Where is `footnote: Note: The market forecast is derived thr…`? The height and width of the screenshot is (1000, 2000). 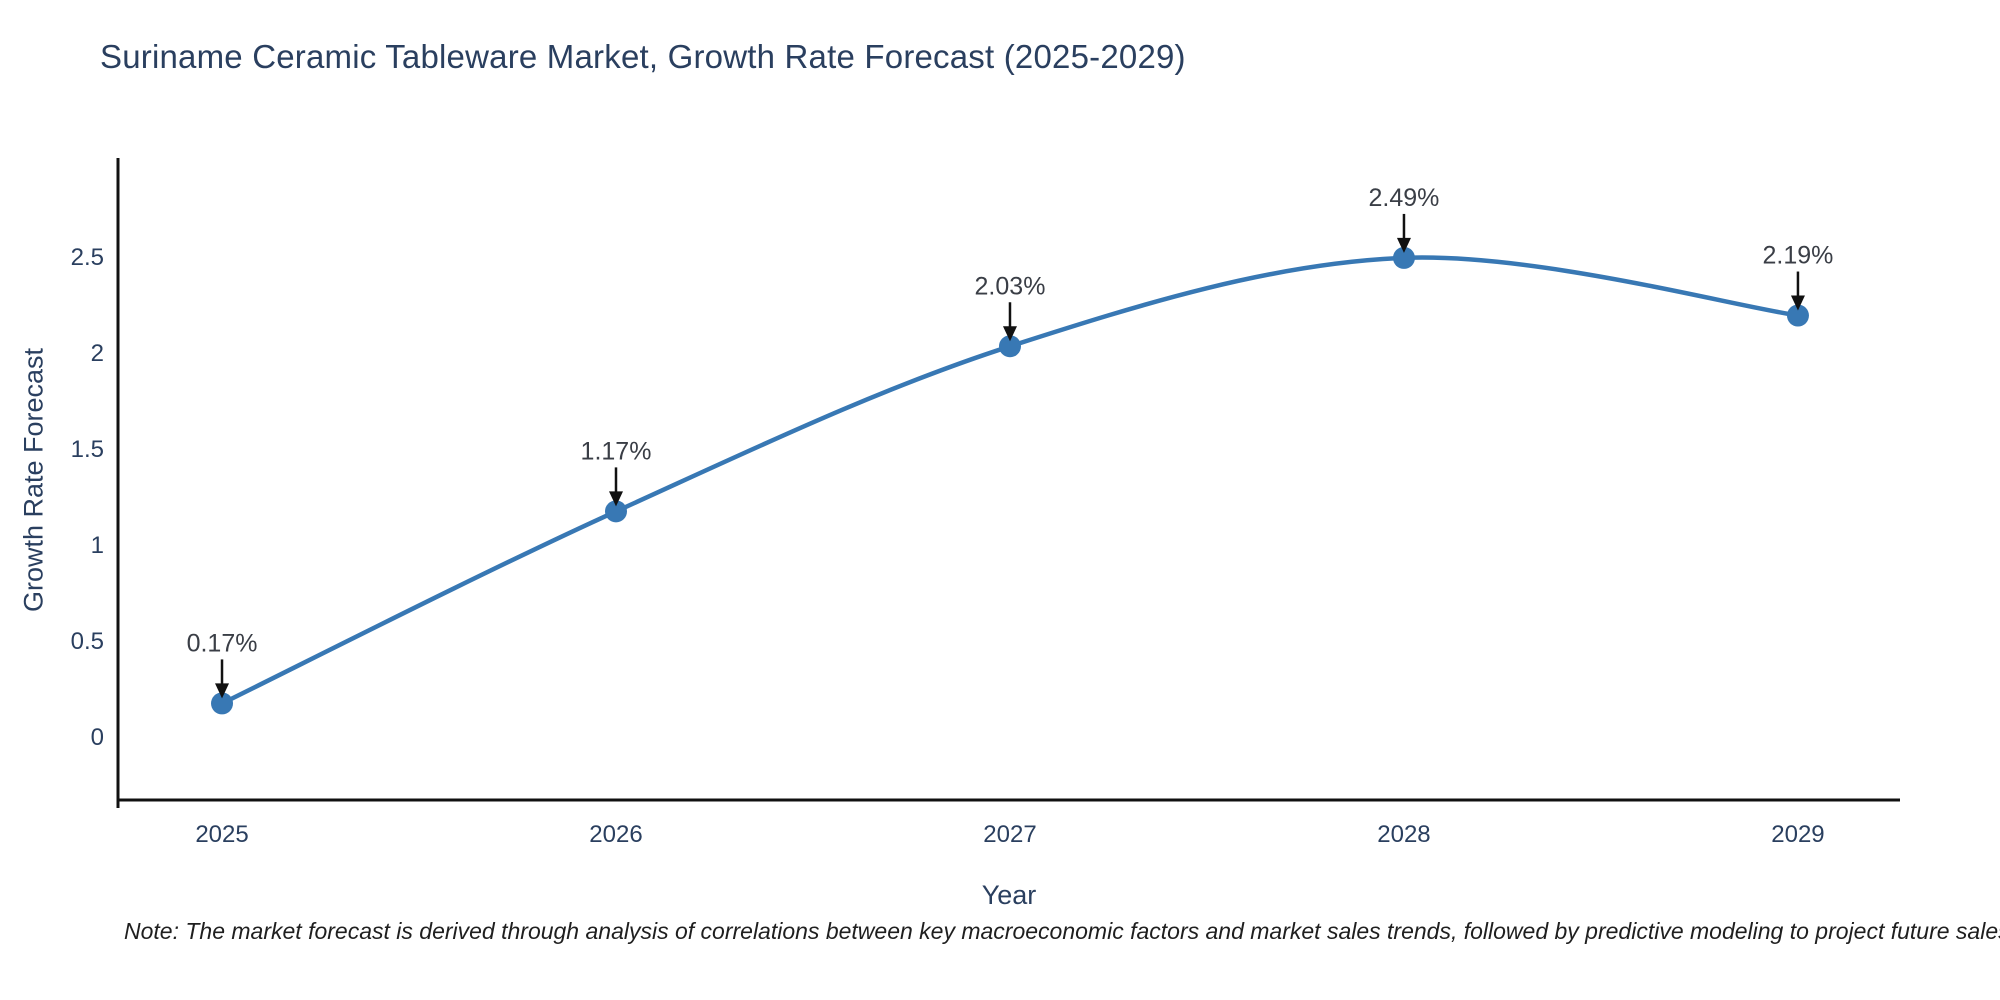 footnote: Note: The market forecast is derived thr… is located at coordinates (1062, 931).